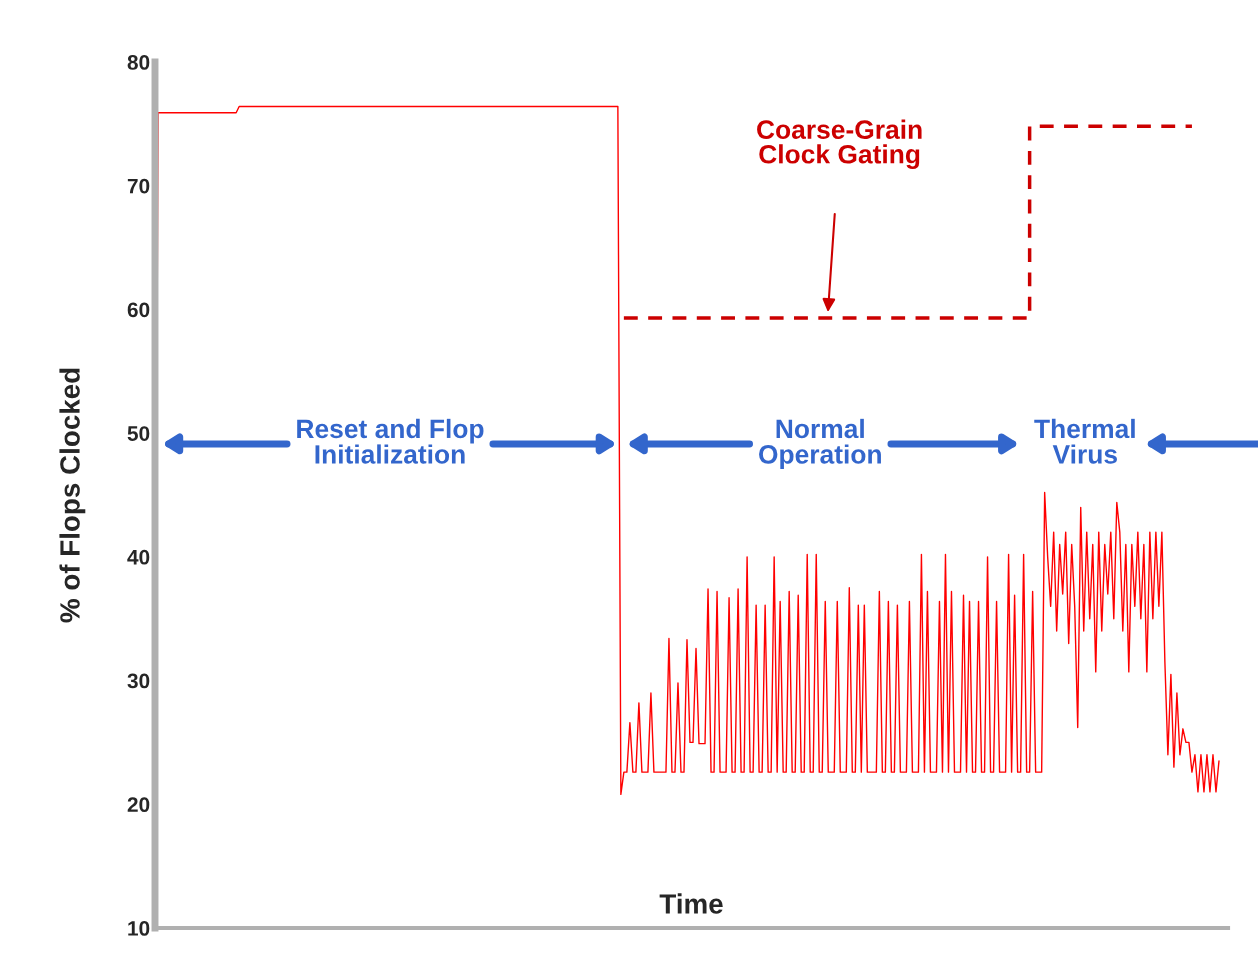 Image resolution: width=1258 pixels, height=954 pixels. I want to click on y-tick-label: 60, so click(138, 310).